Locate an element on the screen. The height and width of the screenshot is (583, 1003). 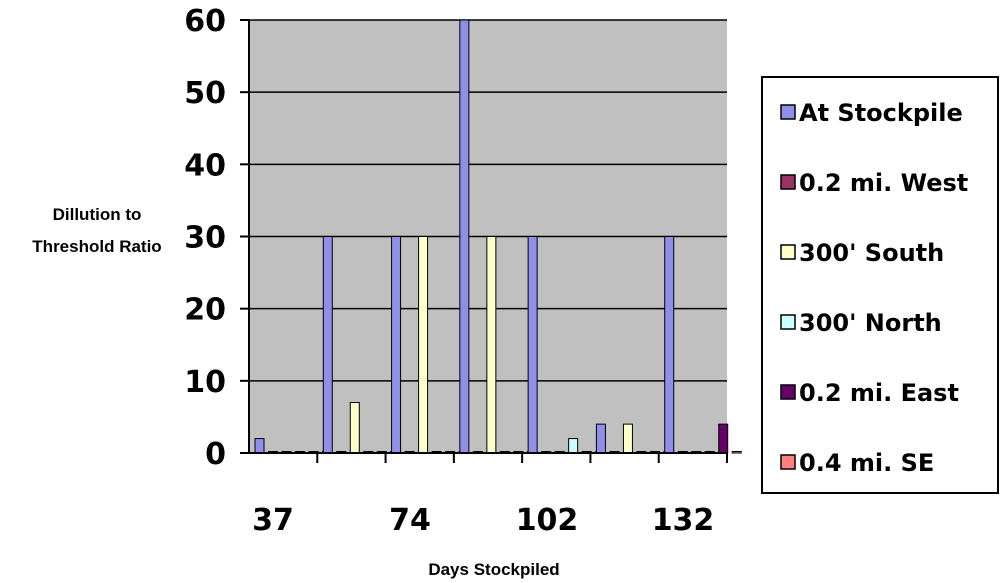
x-tick-label: 132 is located at coordinates (683, 520).